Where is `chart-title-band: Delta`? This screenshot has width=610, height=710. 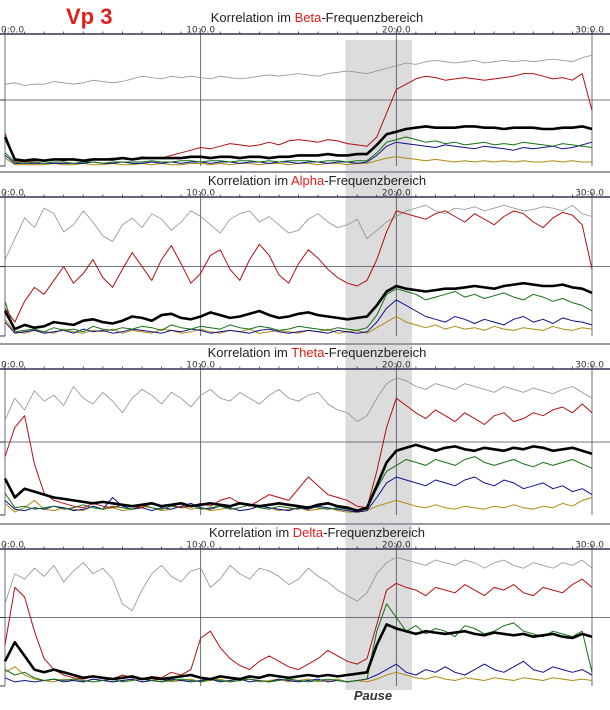 chart-title-band: Delta is located at coordinates (308, 532).